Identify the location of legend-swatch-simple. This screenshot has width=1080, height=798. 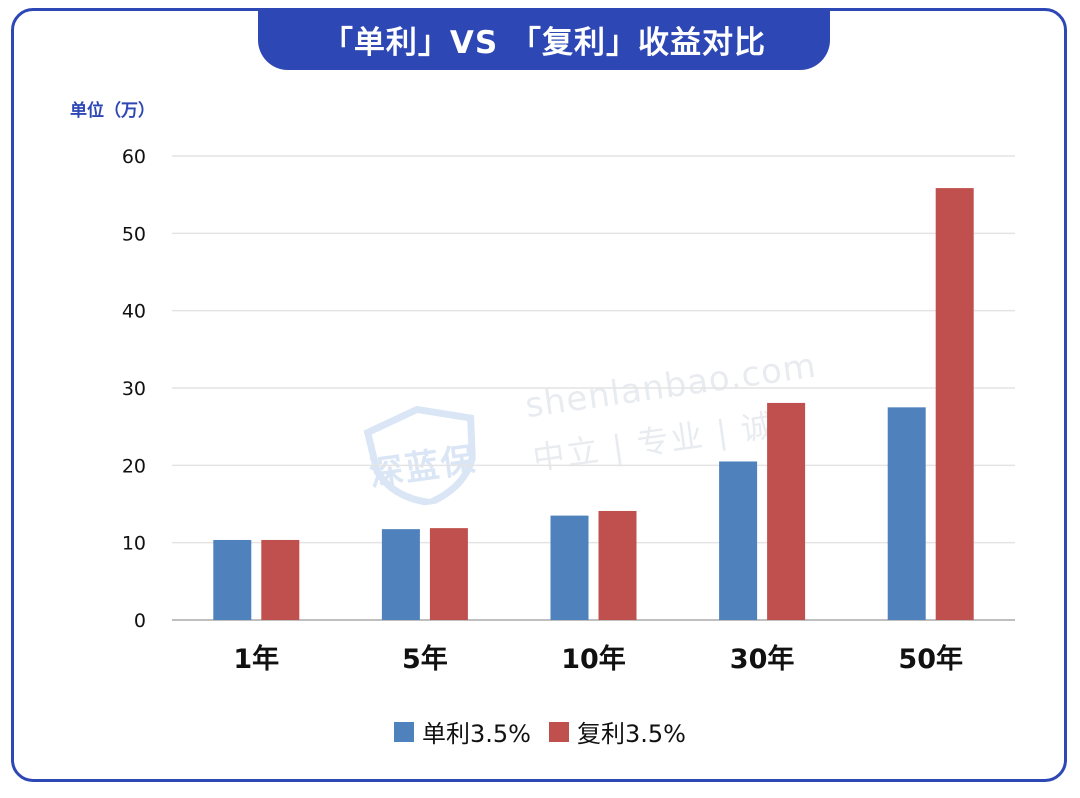
(404, 731).